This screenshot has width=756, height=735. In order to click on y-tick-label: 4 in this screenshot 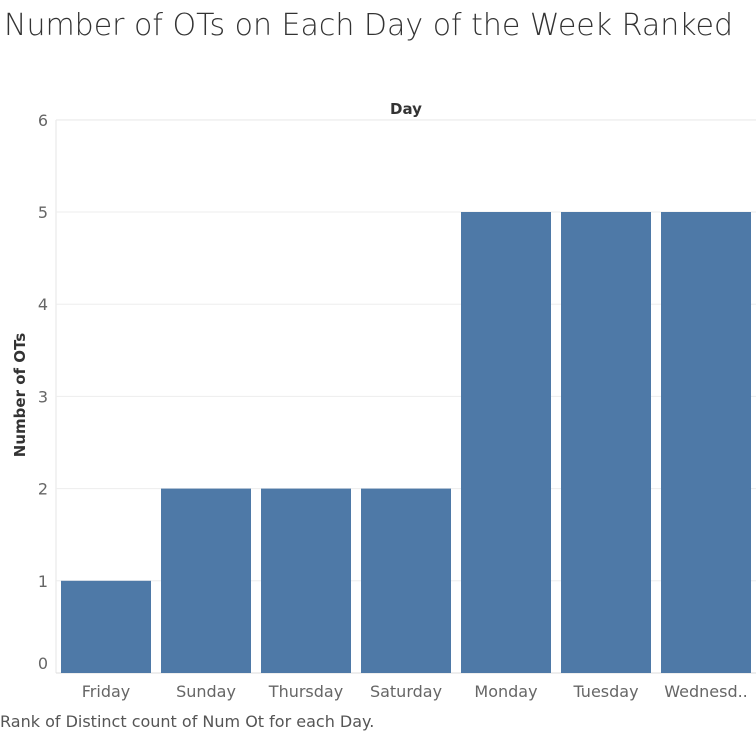, I will do `click(43, 304)`.